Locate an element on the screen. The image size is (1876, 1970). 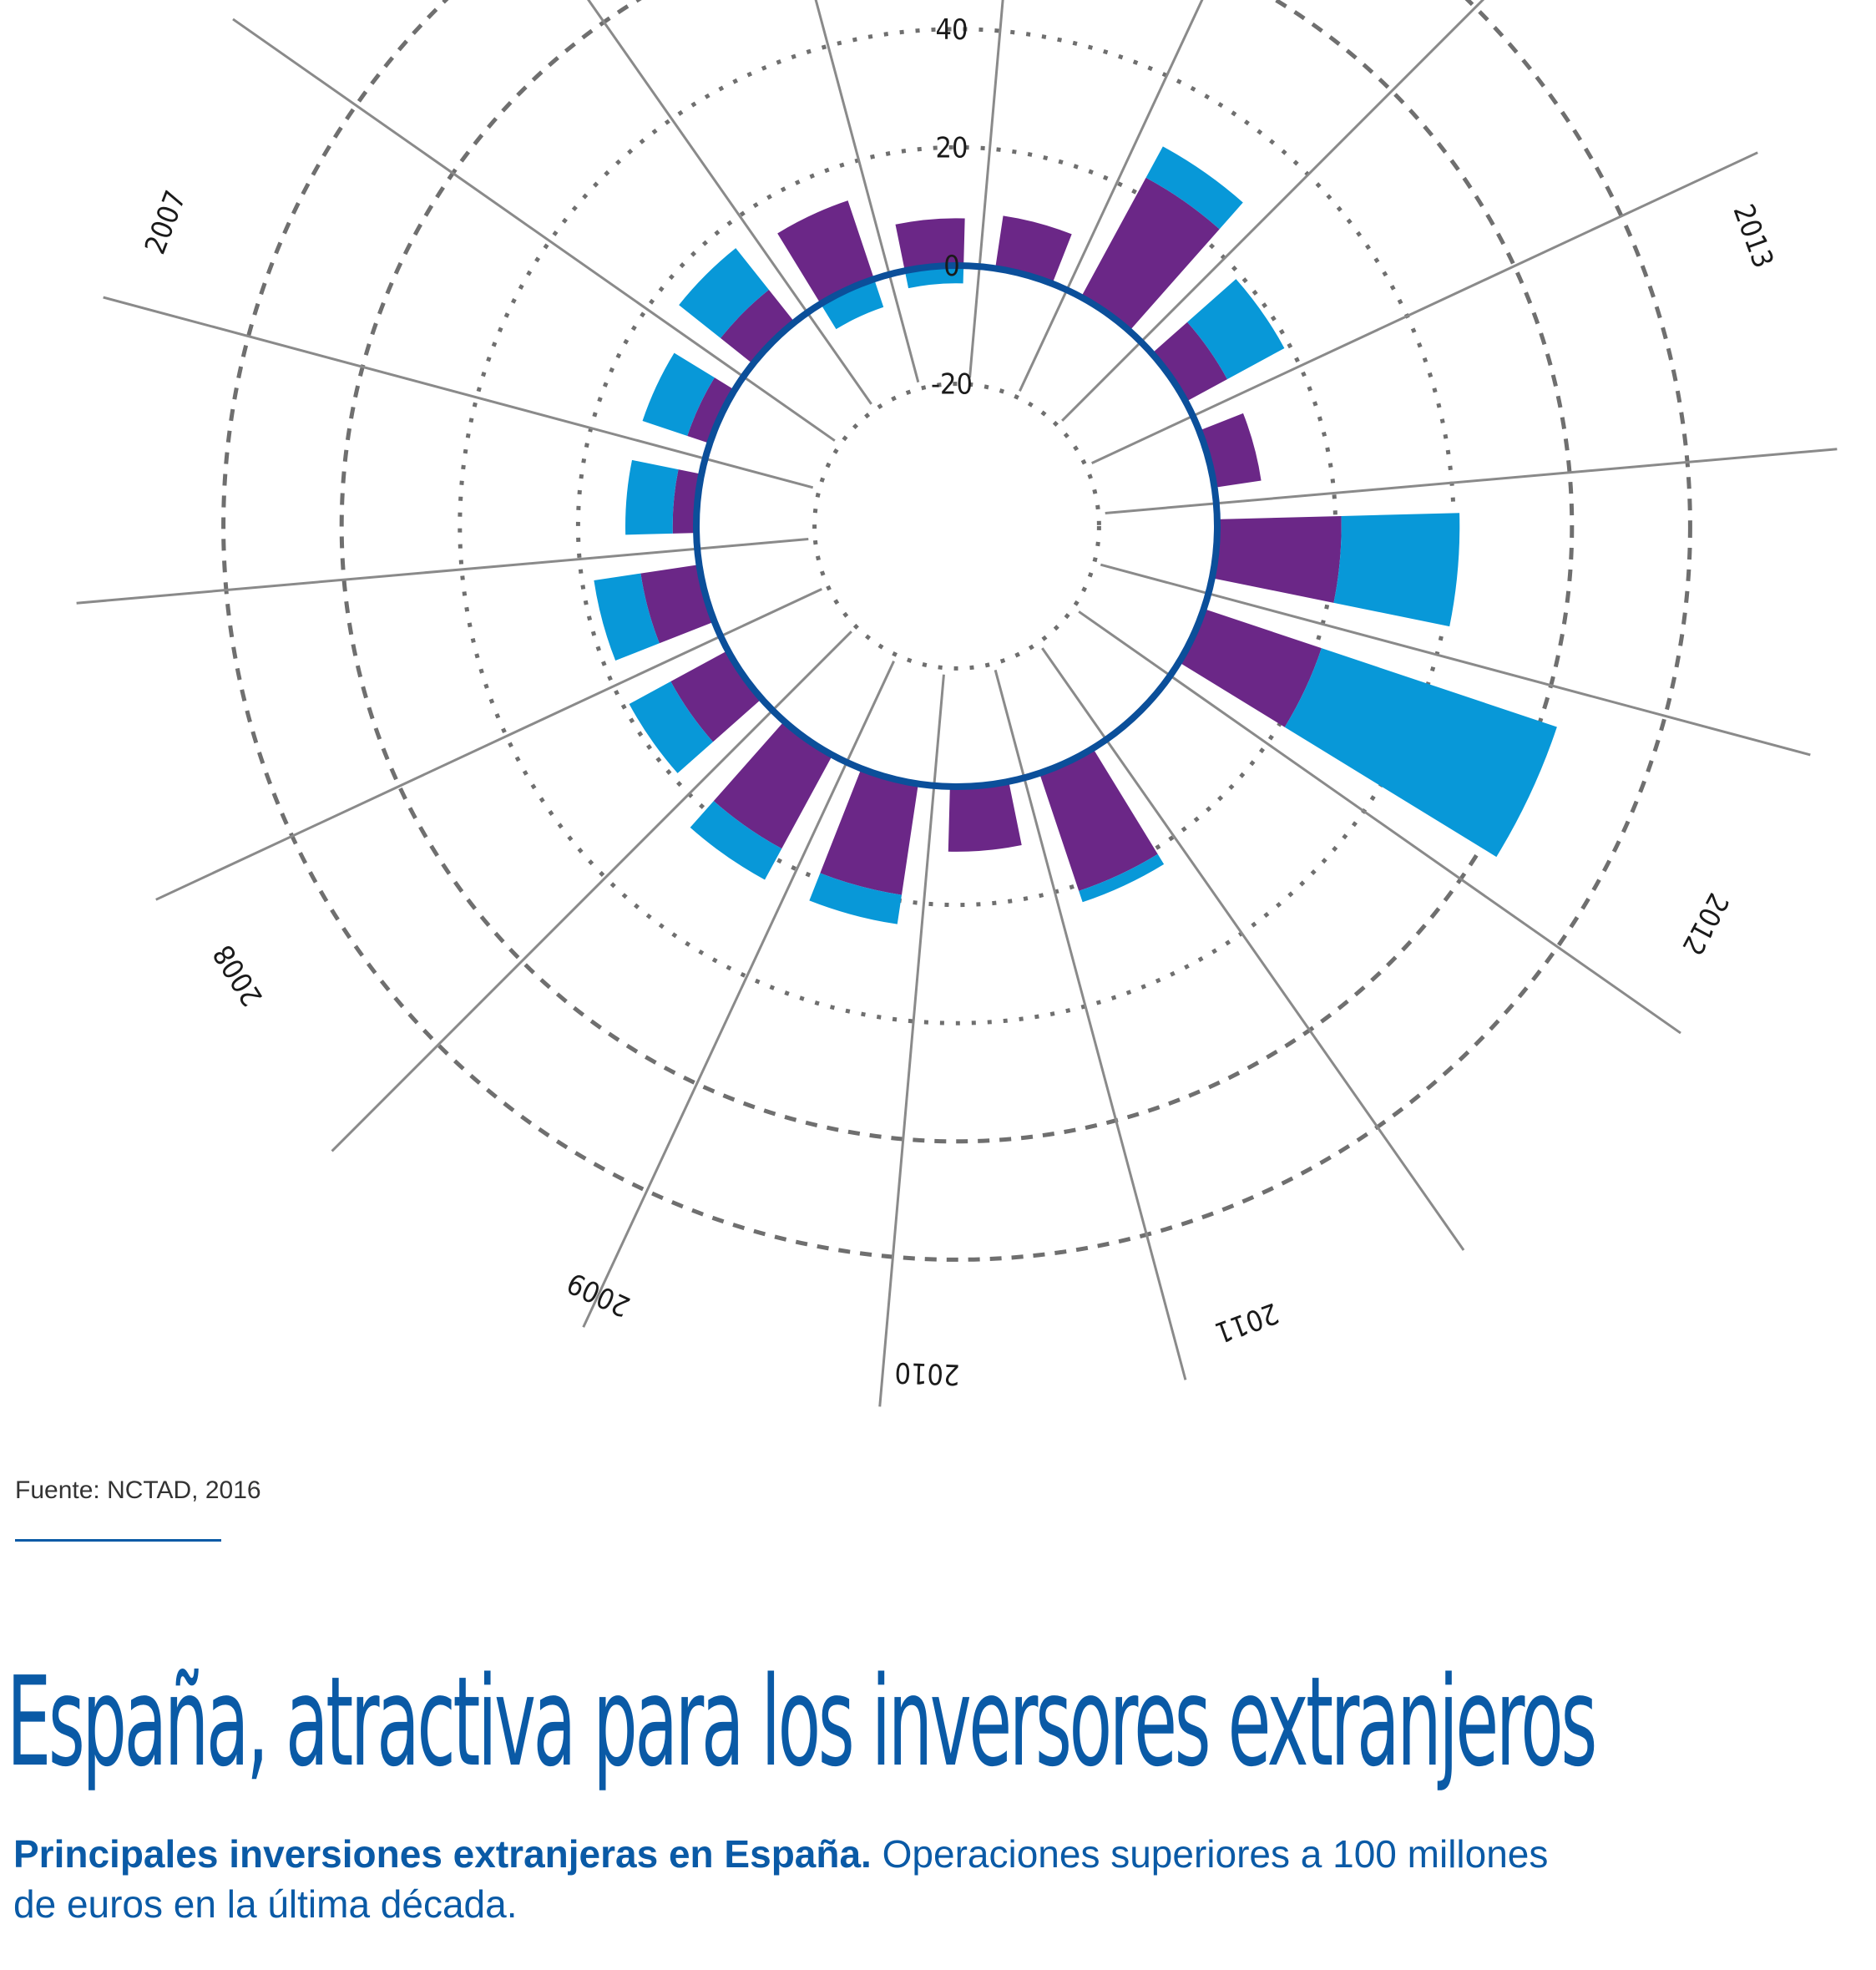
radial-tick-label: 20 is located at coordinates (952, 148).